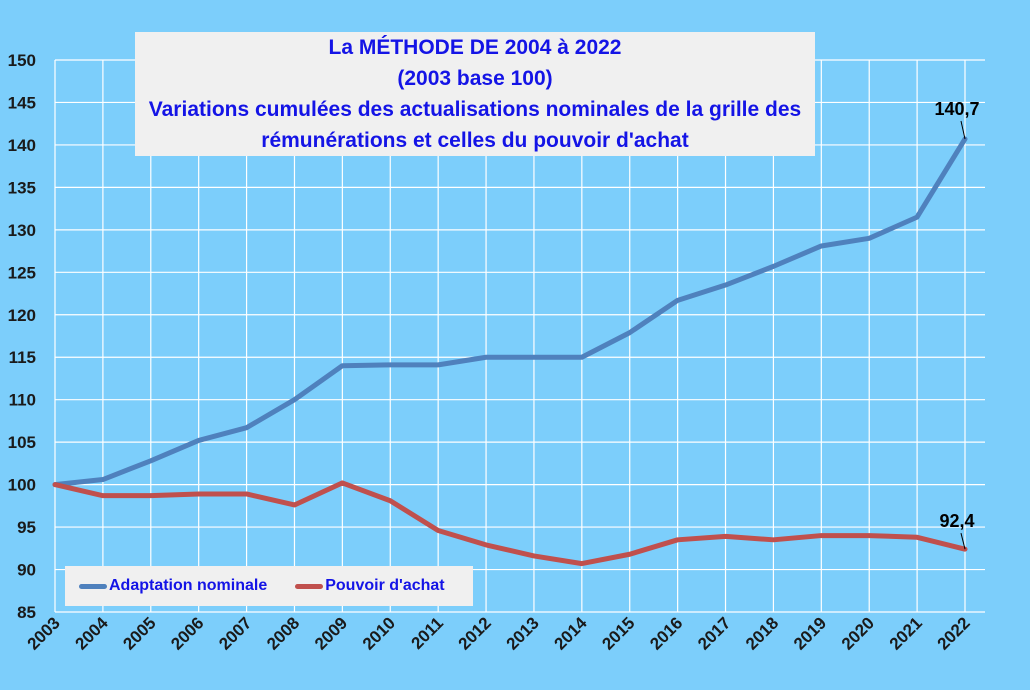 The width and height of the screenshot is (1030, 690). What do you see at coordinates (22, 102) in the screenshot?
I see `y-tick-label: 145` at bounding box center [22, 102].